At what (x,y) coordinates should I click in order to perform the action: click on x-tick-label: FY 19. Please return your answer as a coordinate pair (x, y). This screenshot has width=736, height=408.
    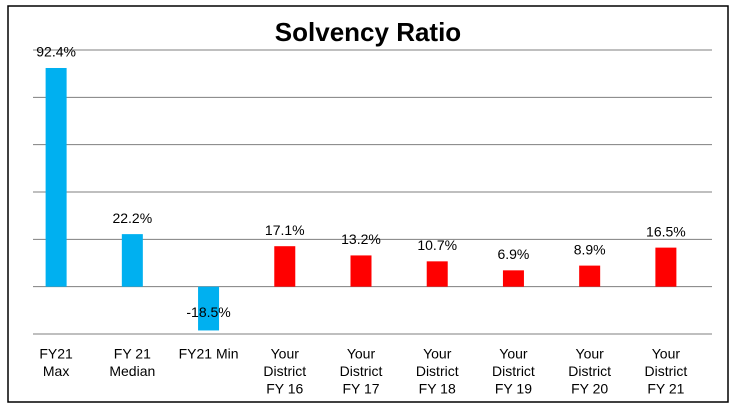
    Looking at the image, I should click on (513, 389).